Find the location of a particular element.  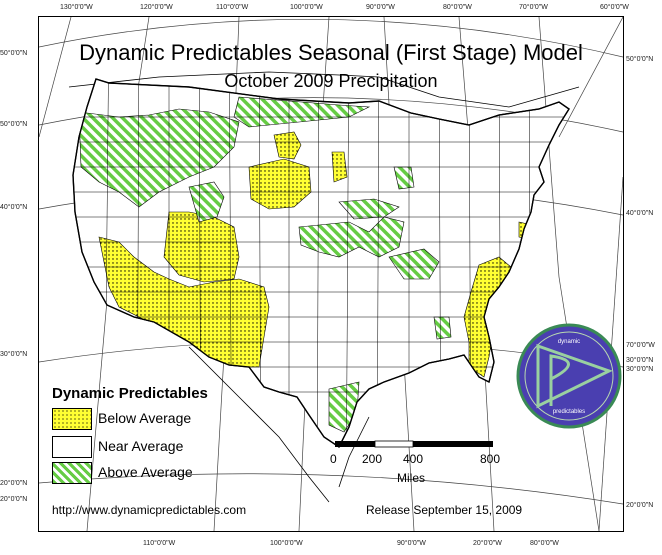

logo-triangle-icon is located at coordinates (574, 376).